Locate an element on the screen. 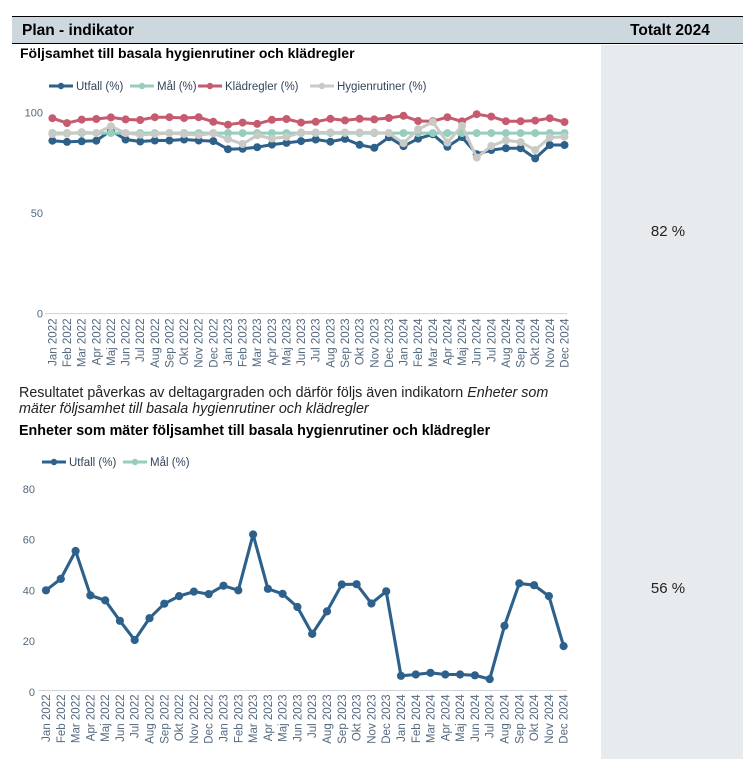 This screenshot has height=759, width=743. svg-text: 80 is located at coordinates (29, 490).